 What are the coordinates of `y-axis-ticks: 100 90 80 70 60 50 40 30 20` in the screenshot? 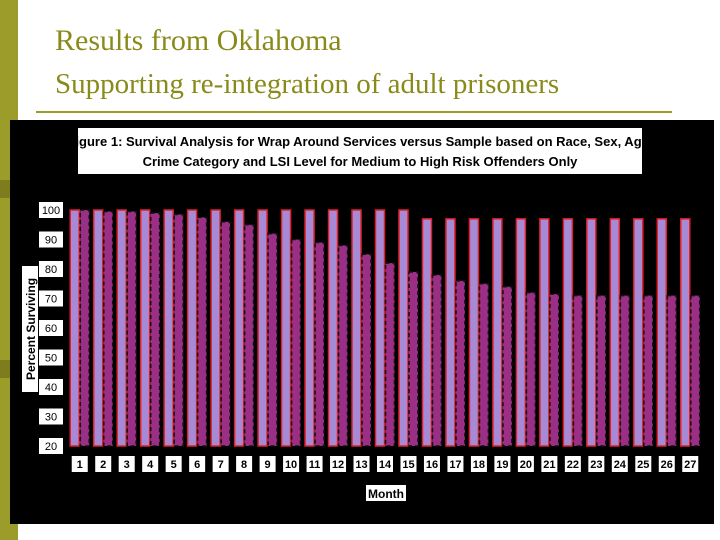 It's located at (51, 328).